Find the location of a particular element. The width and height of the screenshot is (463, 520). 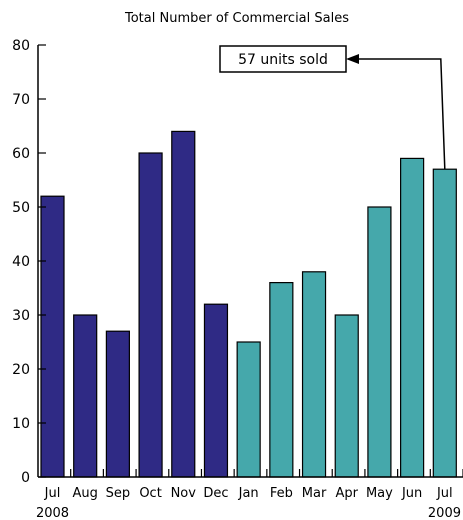

x-tick-label-jul-12: Jul is located at coordinates (444, 493).